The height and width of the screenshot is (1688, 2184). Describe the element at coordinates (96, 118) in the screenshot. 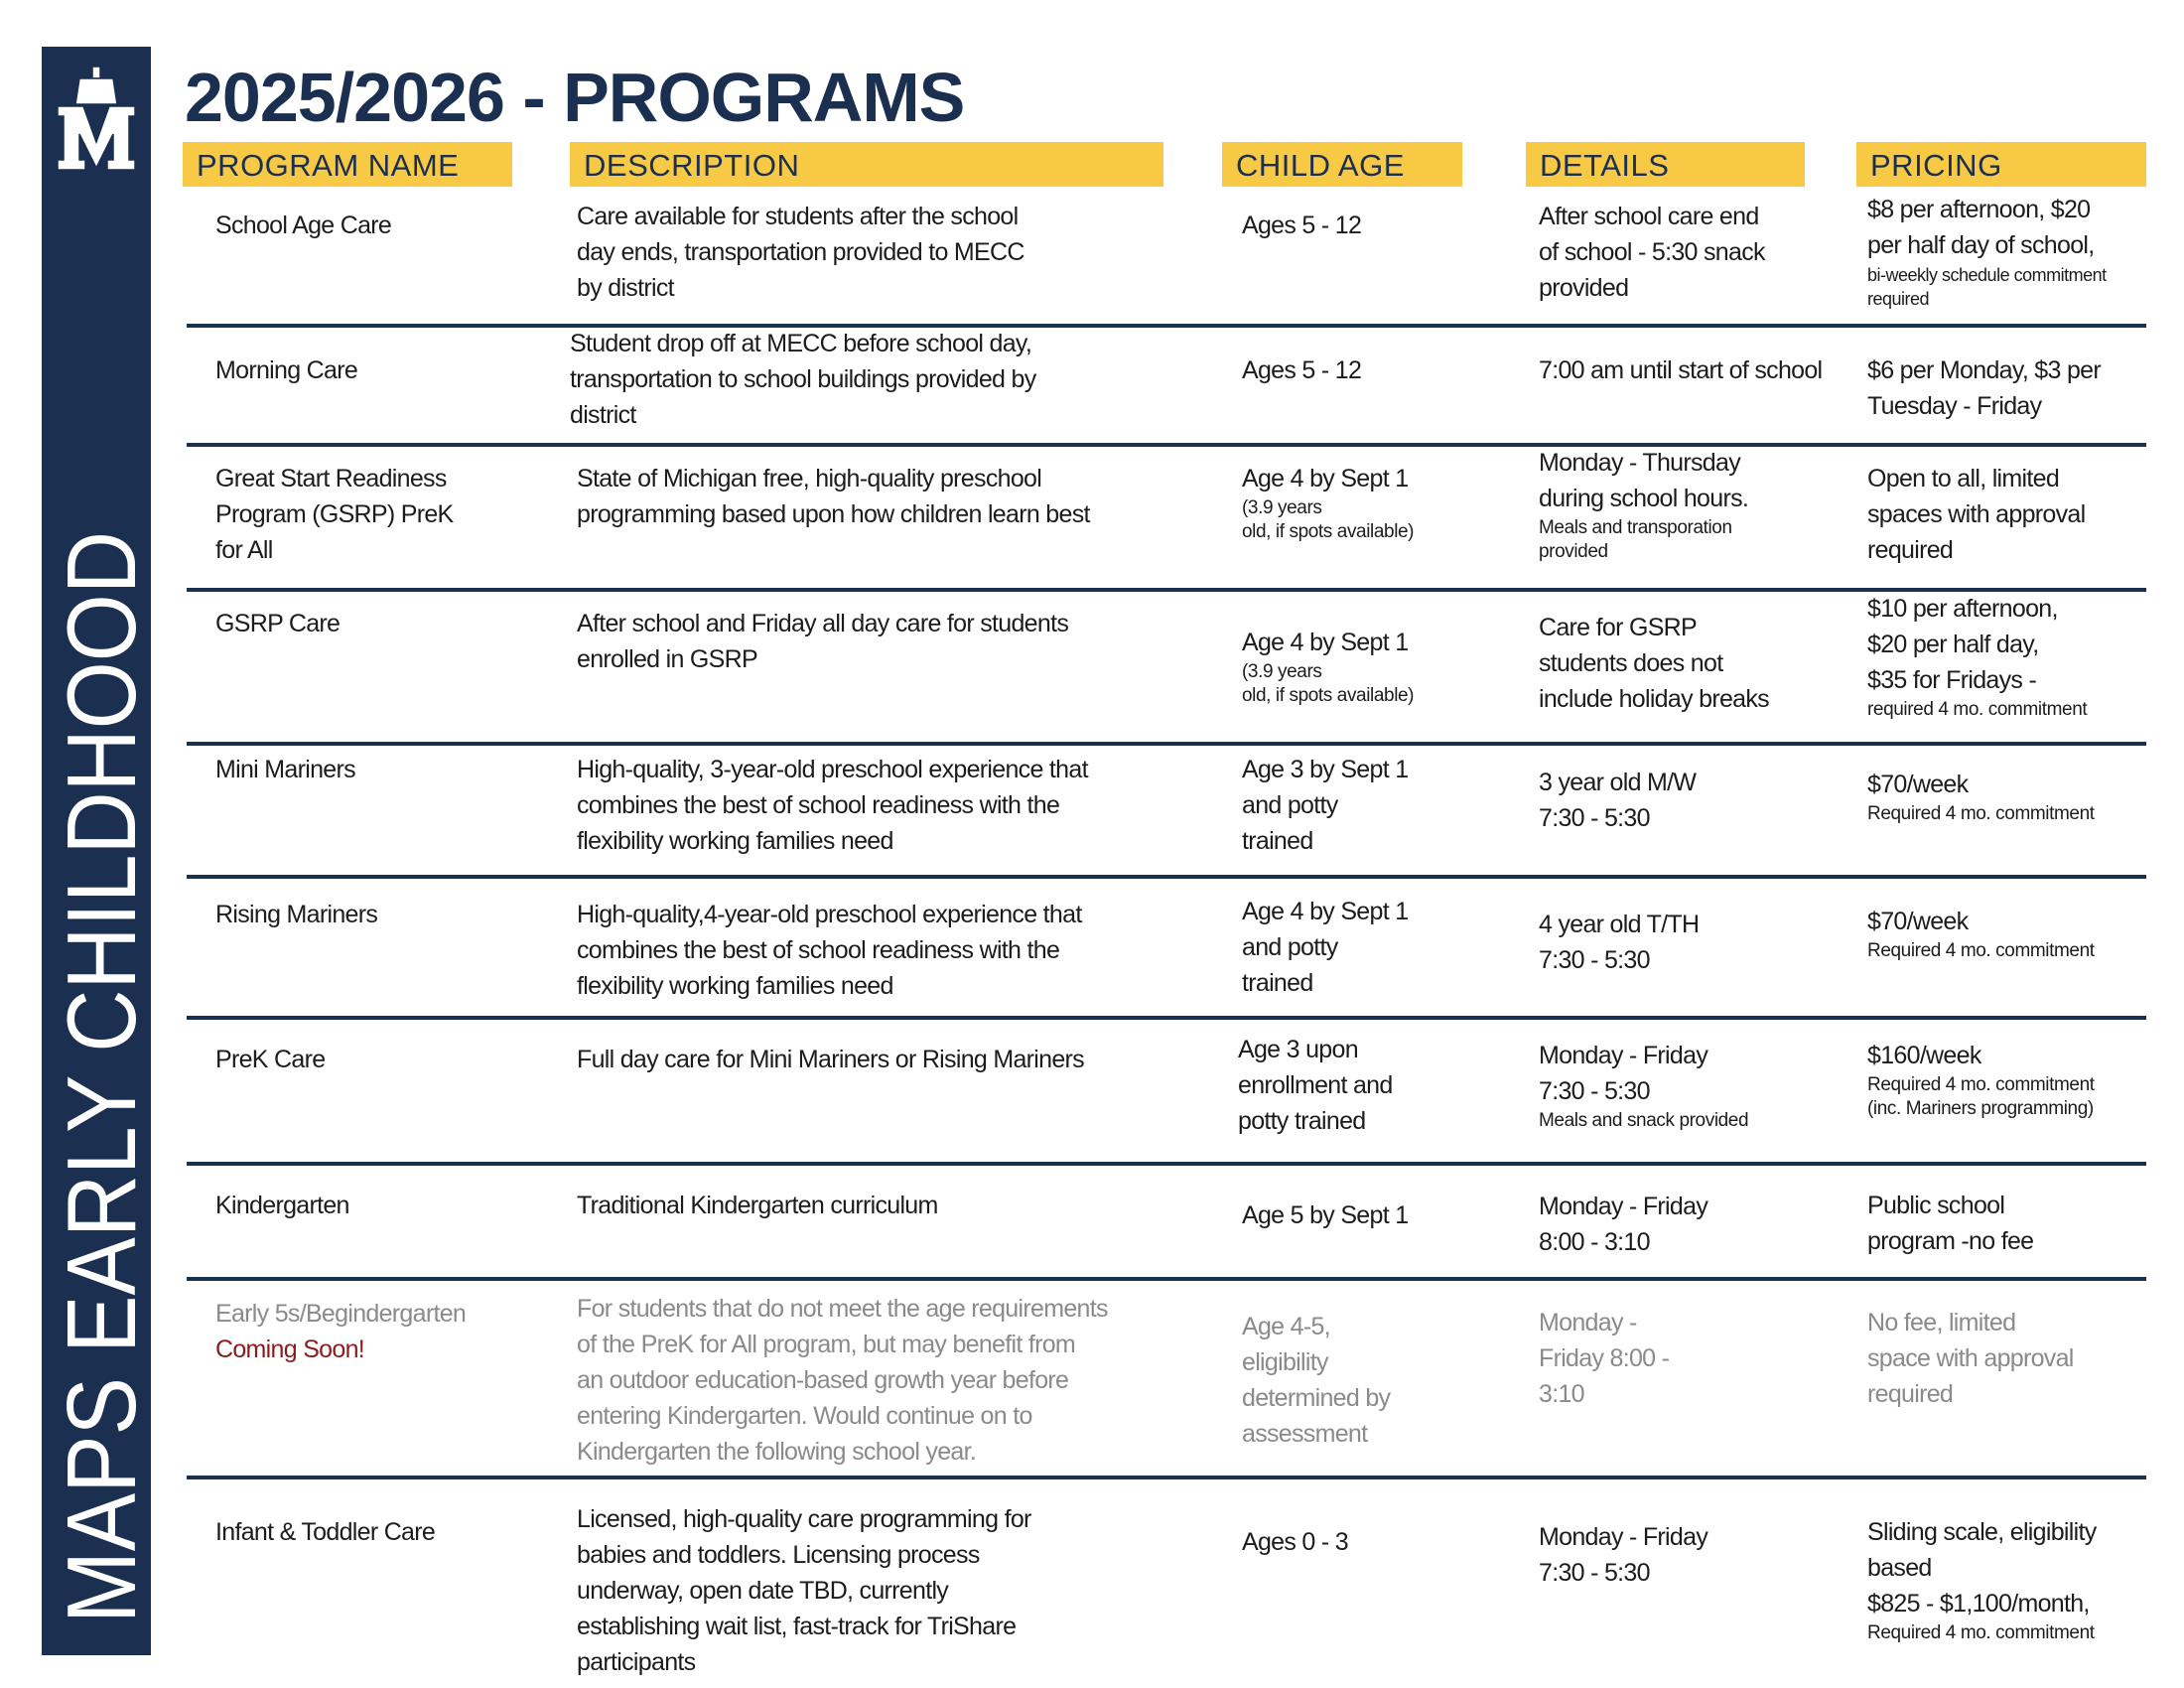

I see `maps-logo-icon` at that location.